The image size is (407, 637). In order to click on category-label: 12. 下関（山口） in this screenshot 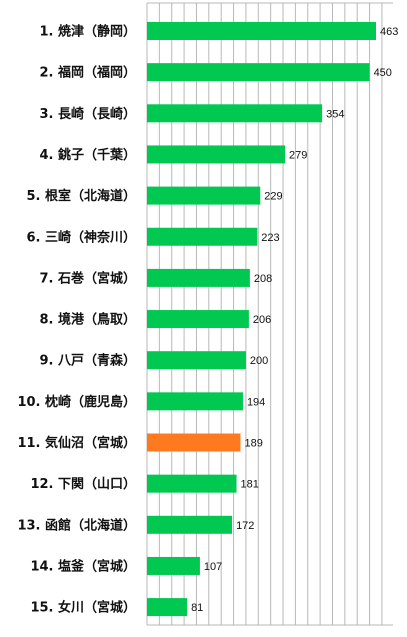, I will do `click(83, 484)`.